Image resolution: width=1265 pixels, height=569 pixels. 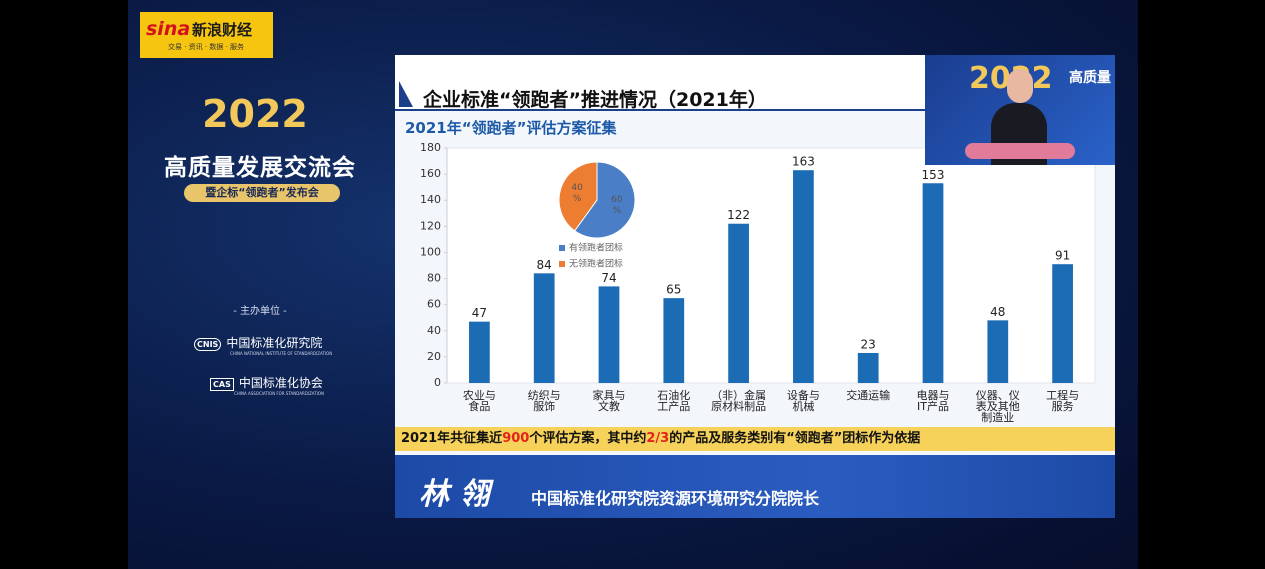 What do you see at coordinates (608, 278) in the screenshot?
I see `value-label: 74` at bounding box center [608, 278].